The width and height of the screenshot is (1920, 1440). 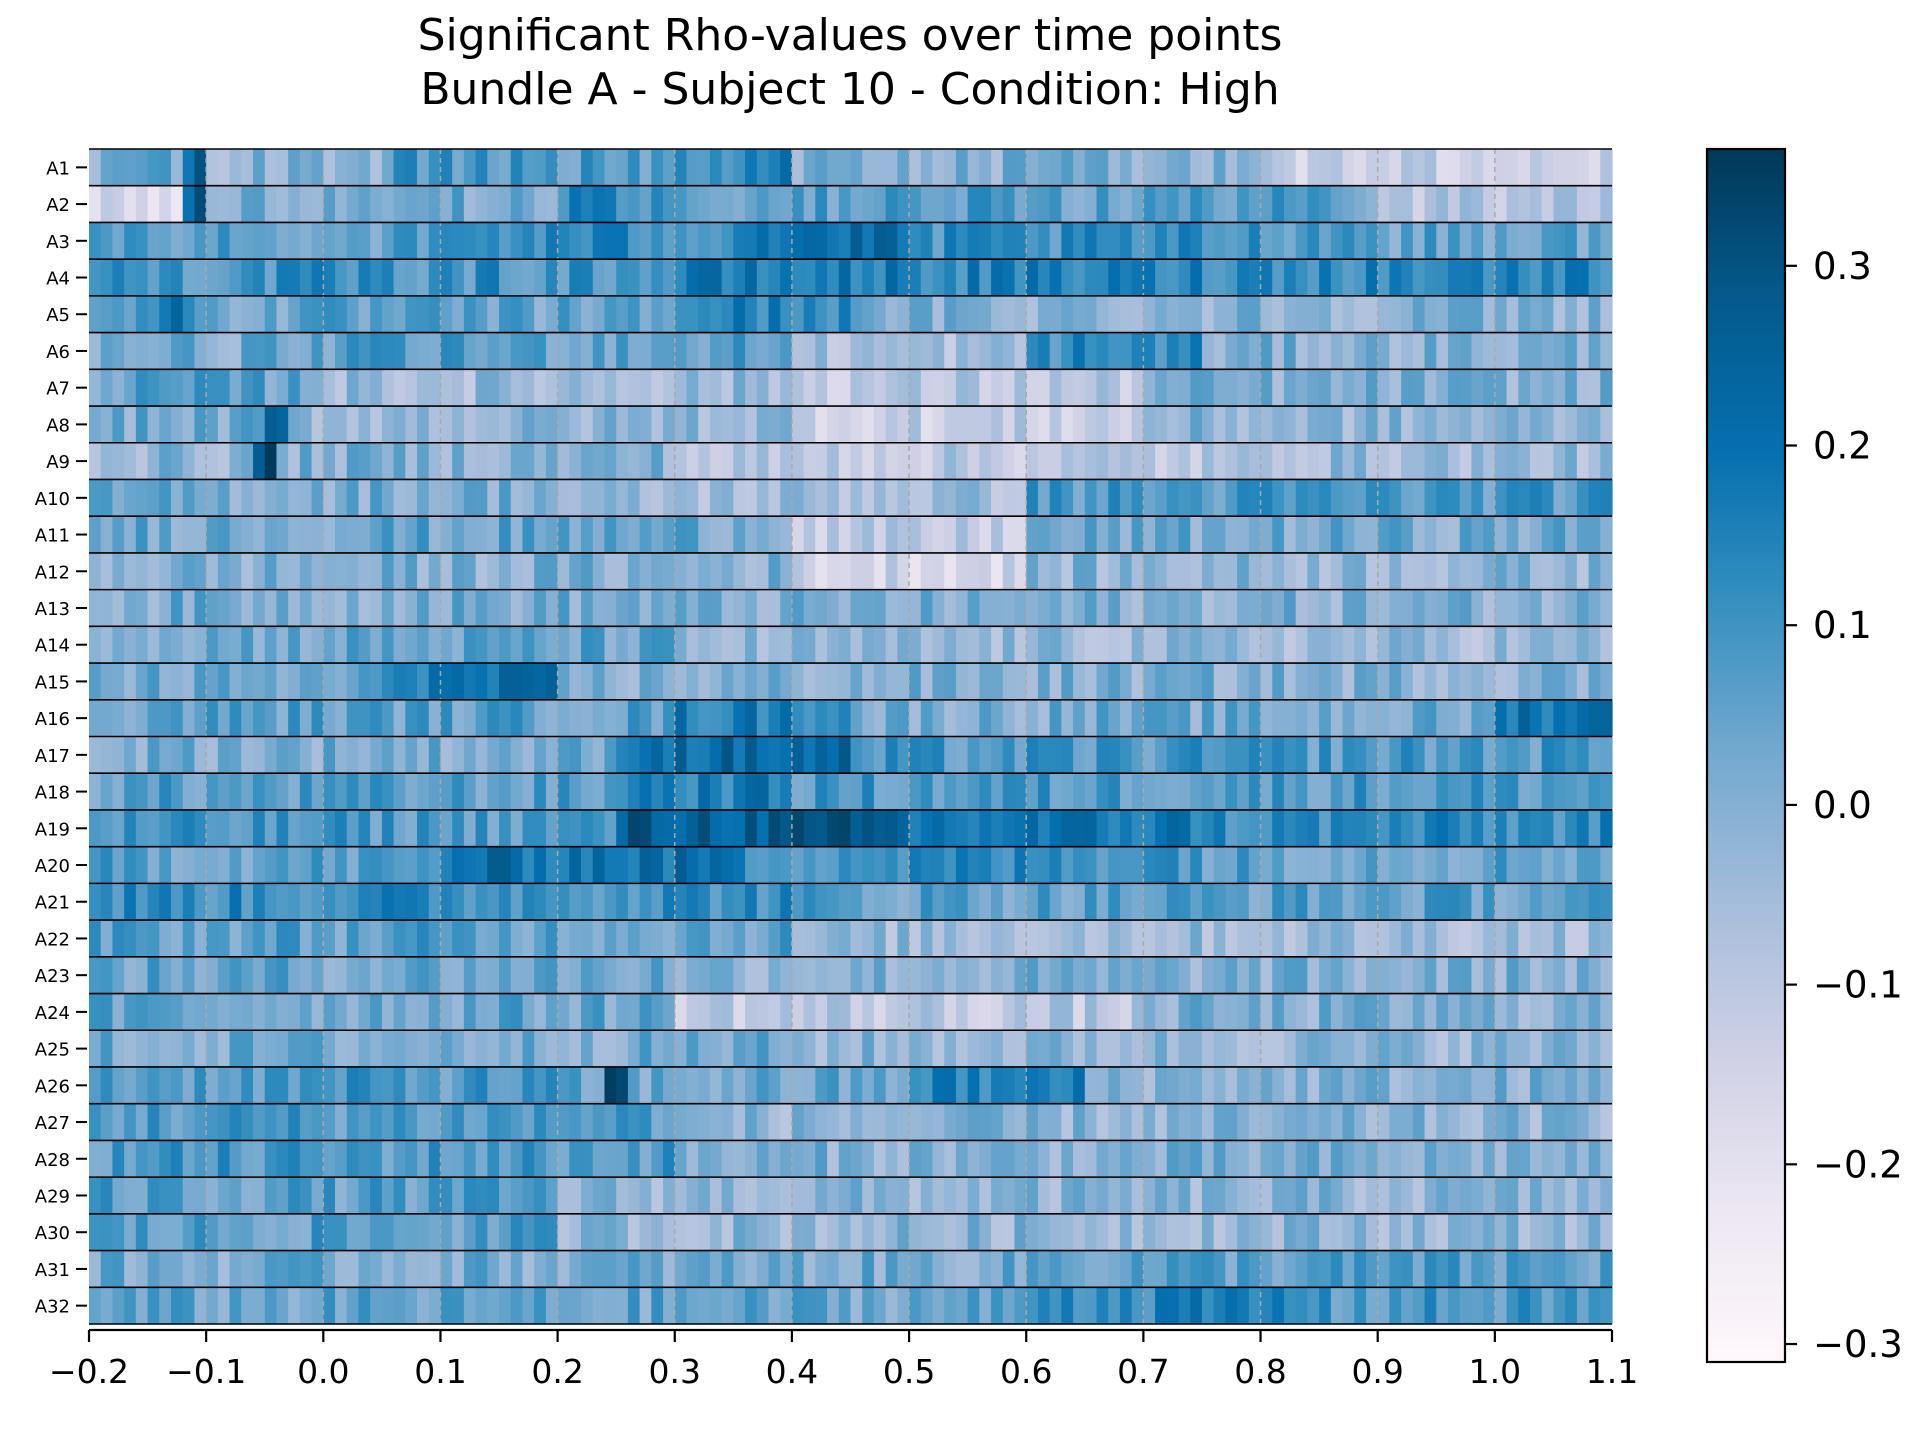 What do you see at coordinates (58, 168) in the screenshot?
I see `y-tick-label: A1` at bounding box center [58, 168].